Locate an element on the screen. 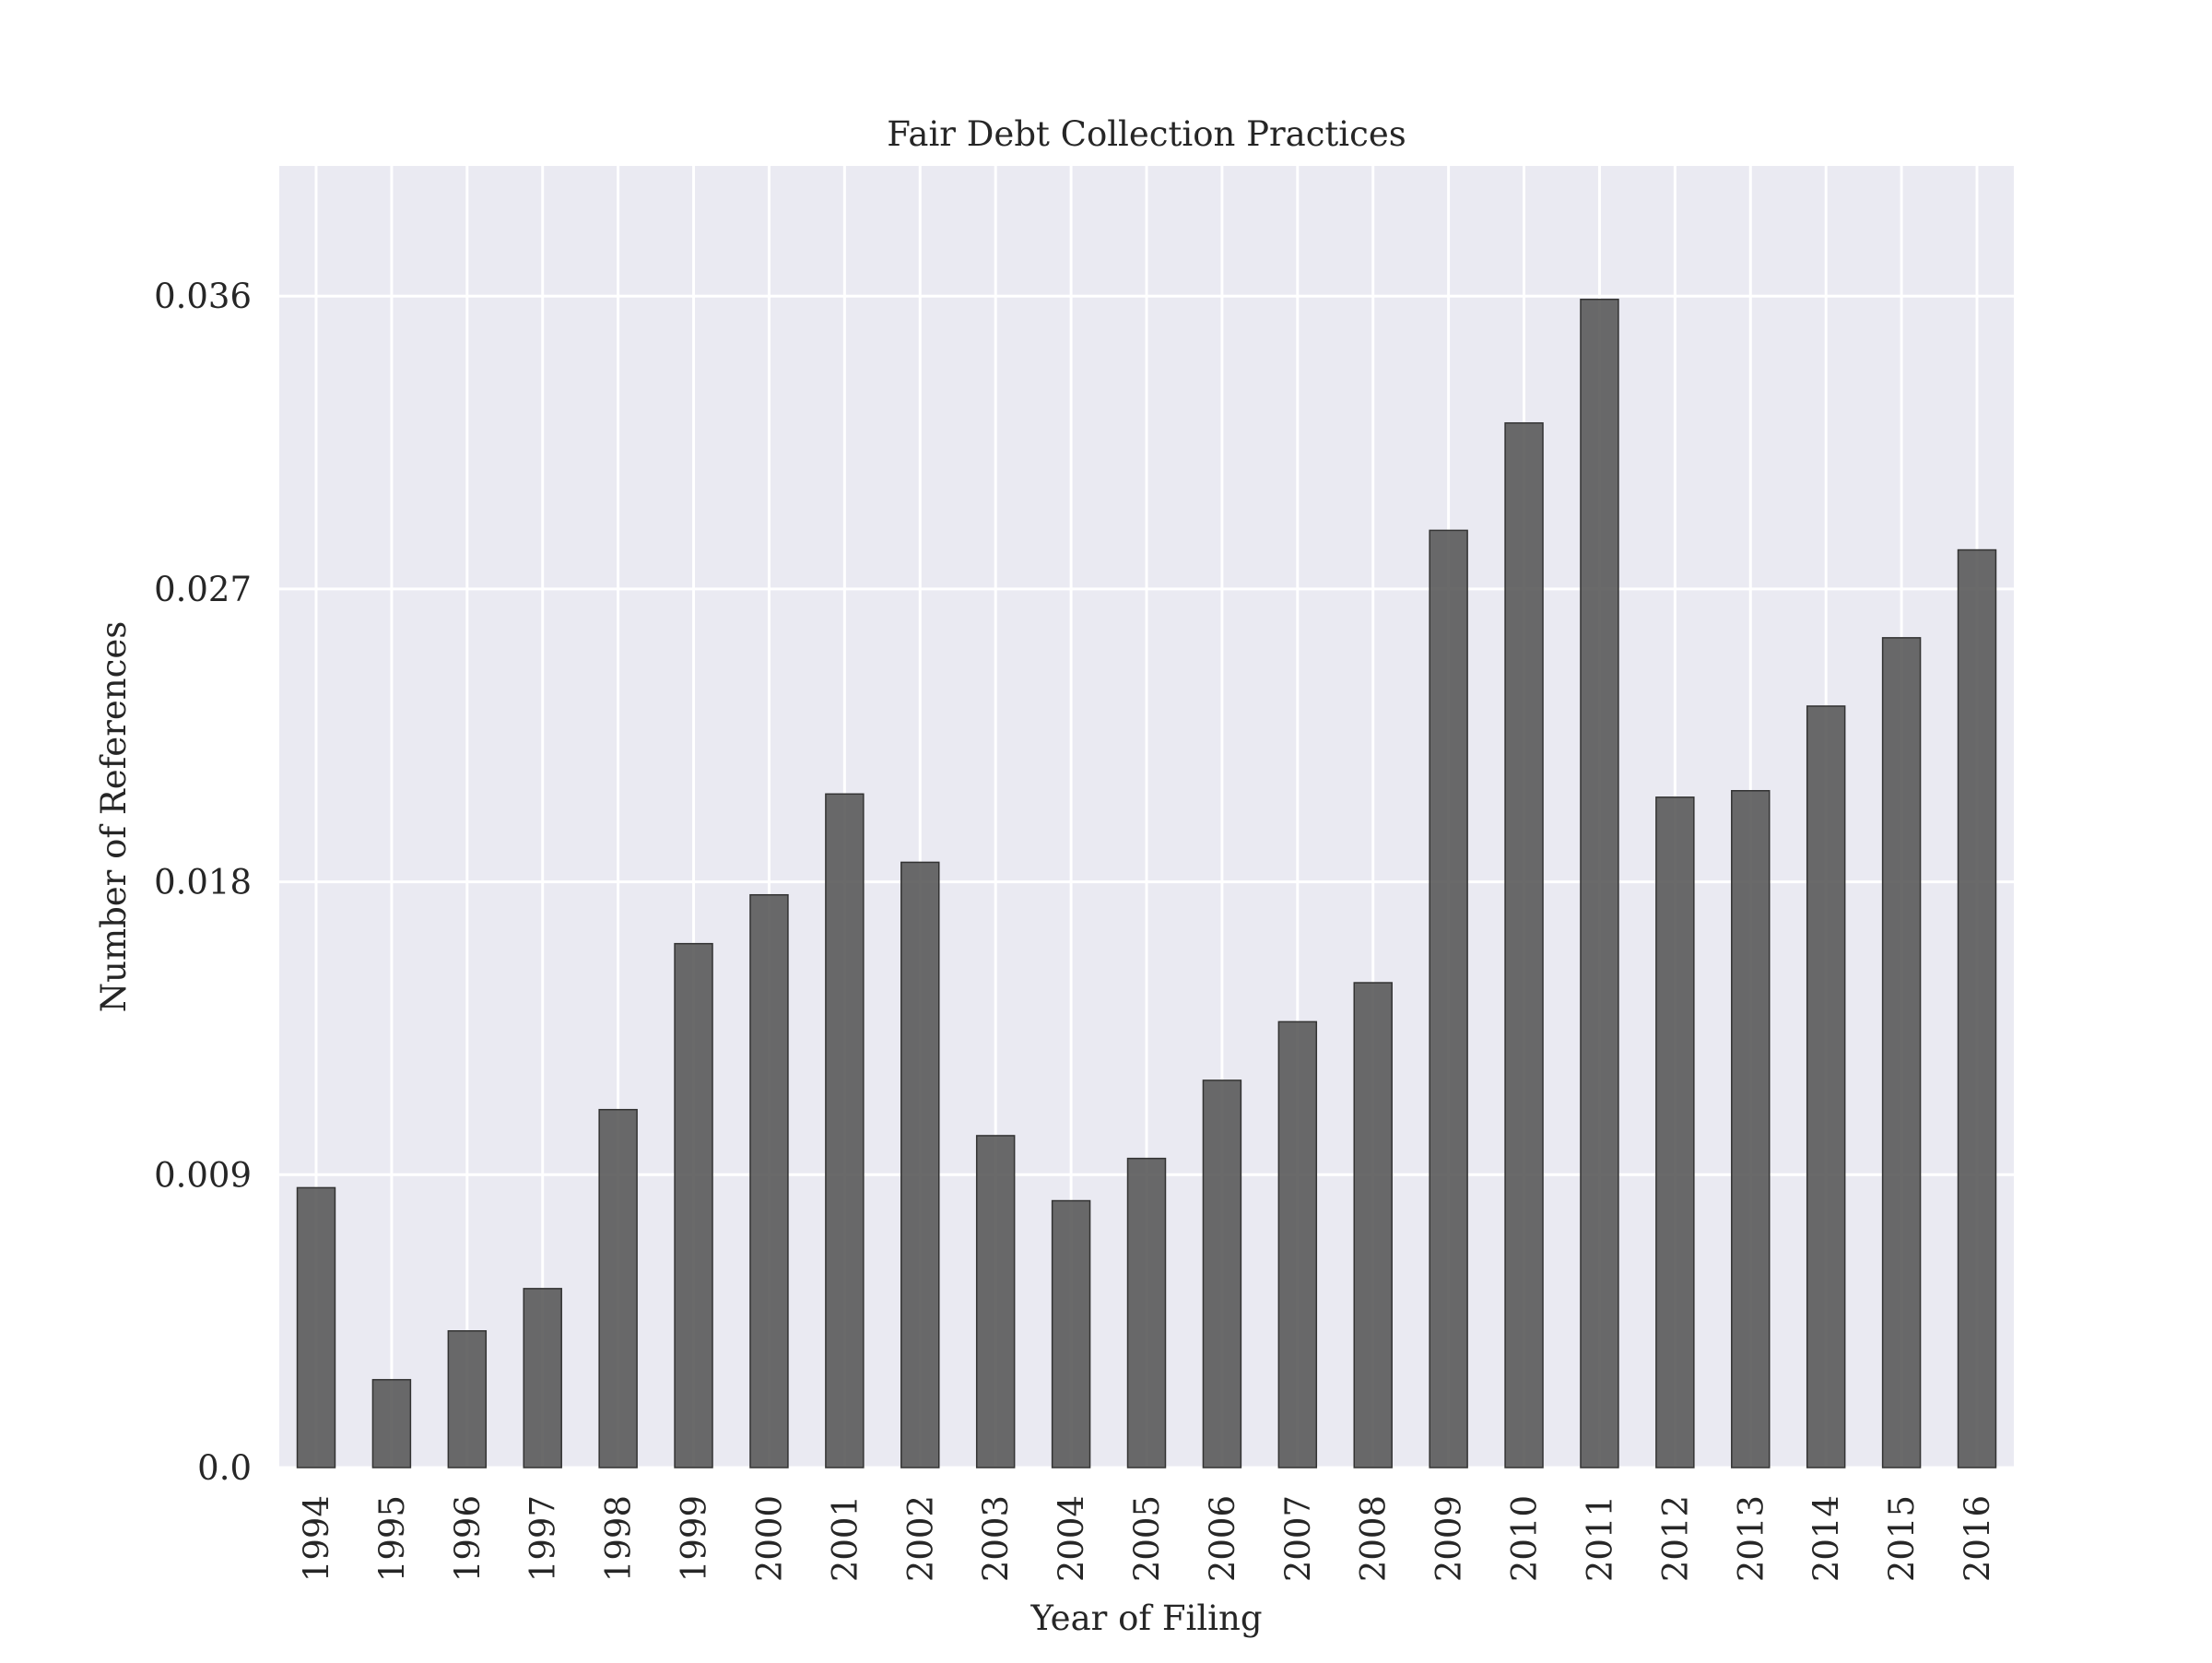  x-tick-label: 2002 is located at coordinates (920, 1538).